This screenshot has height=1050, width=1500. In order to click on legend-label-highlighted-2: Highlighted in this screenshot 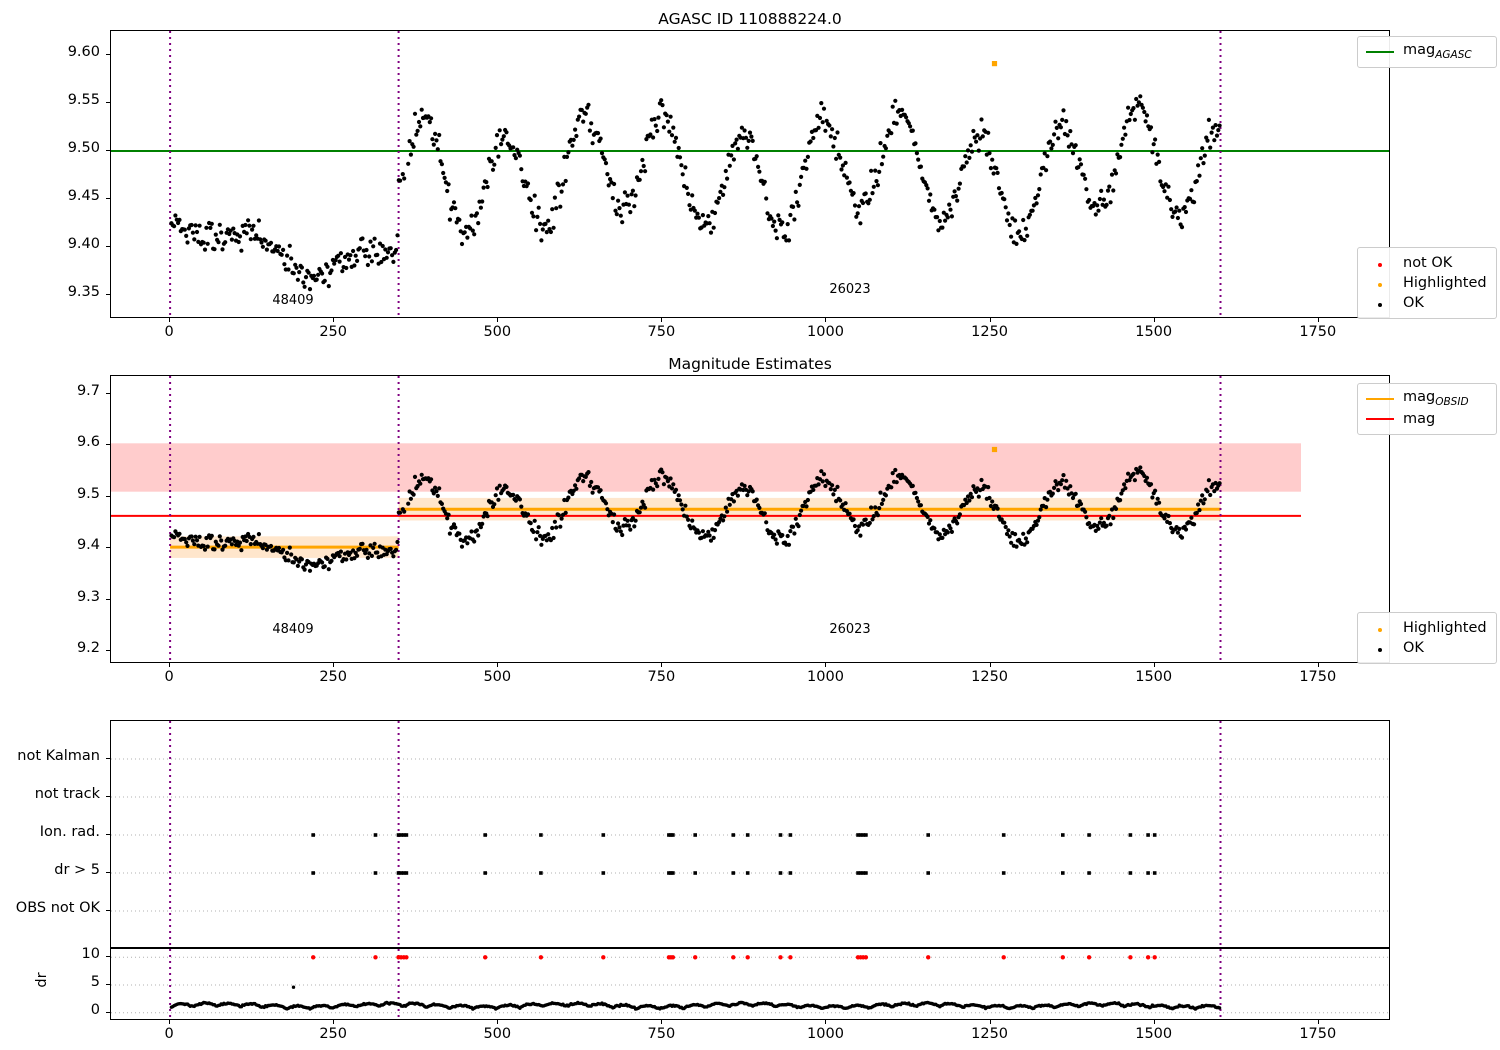, I will do `click(1445, 628)`.